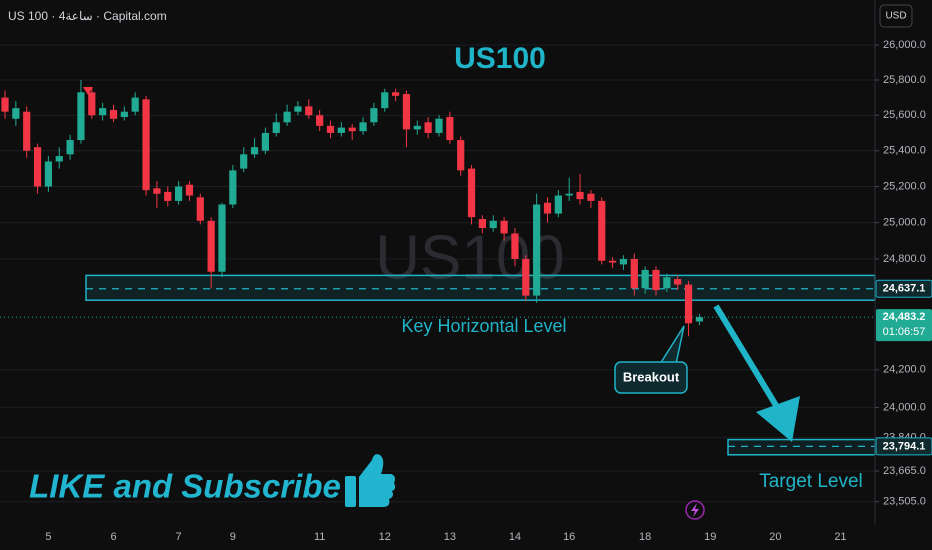 Image resolution: width=932 pixels, height=550 pixels. Describe the element at coordinates (113, 537) in the screenshot. I see `x-tick-label: 6` at that location.